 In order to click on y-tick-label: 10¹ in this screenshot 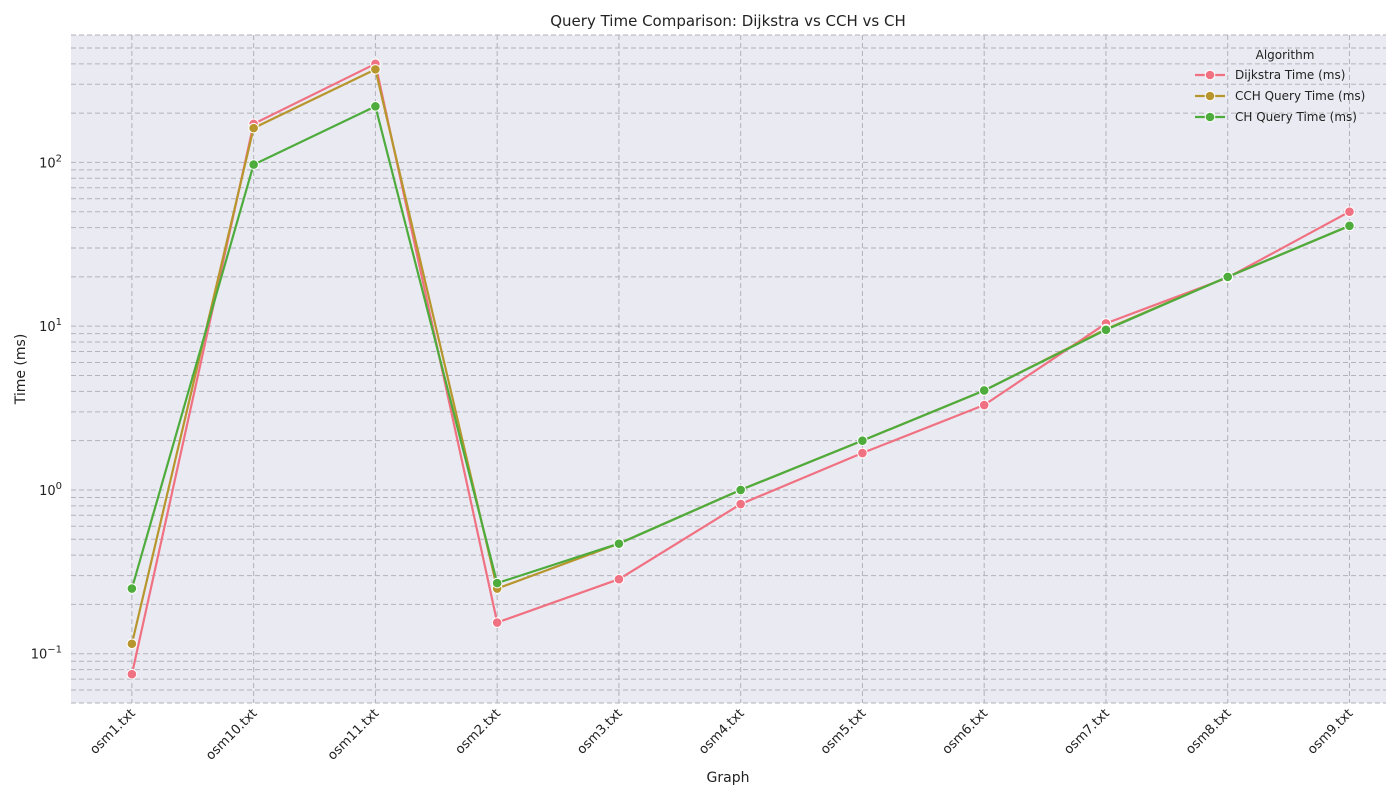, I will do `click(50, 326)`.